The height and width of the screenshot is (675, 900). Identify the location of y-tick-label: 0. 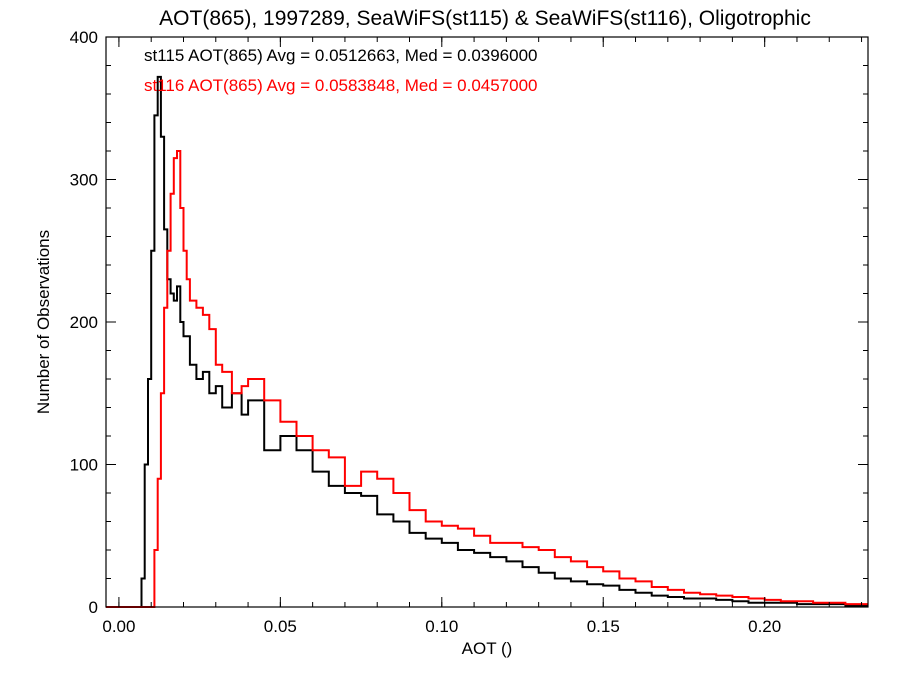
(93, 607).